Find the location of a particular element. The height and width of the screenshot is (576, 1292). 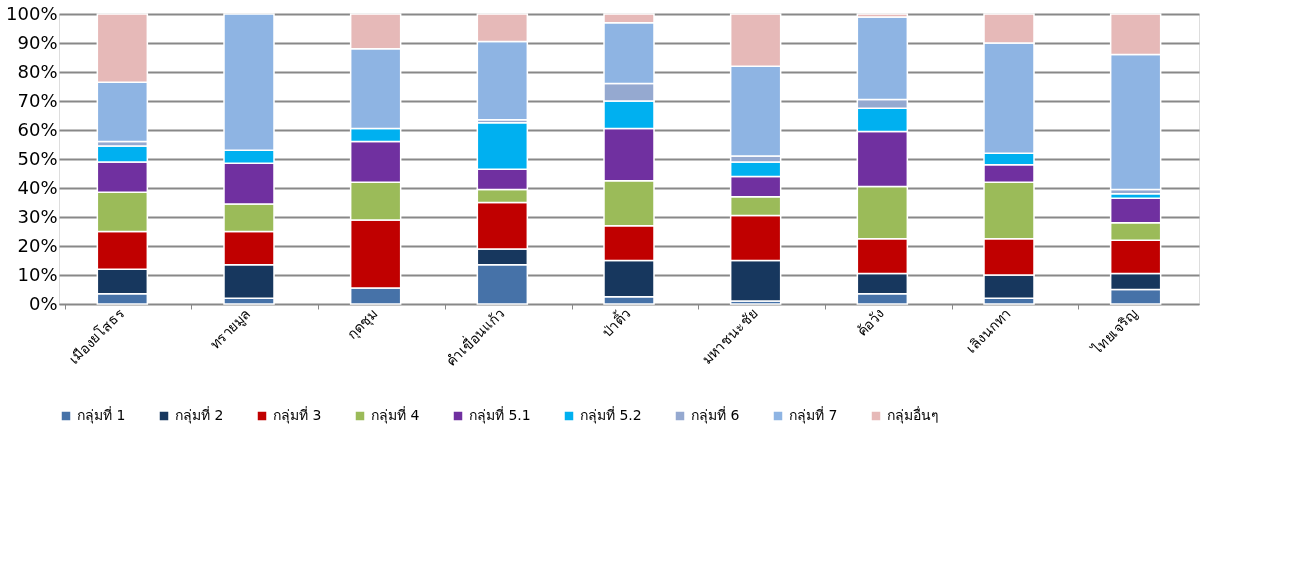

legend-label: กลุ่มที่ 7 is located at coordinates (813, 415).